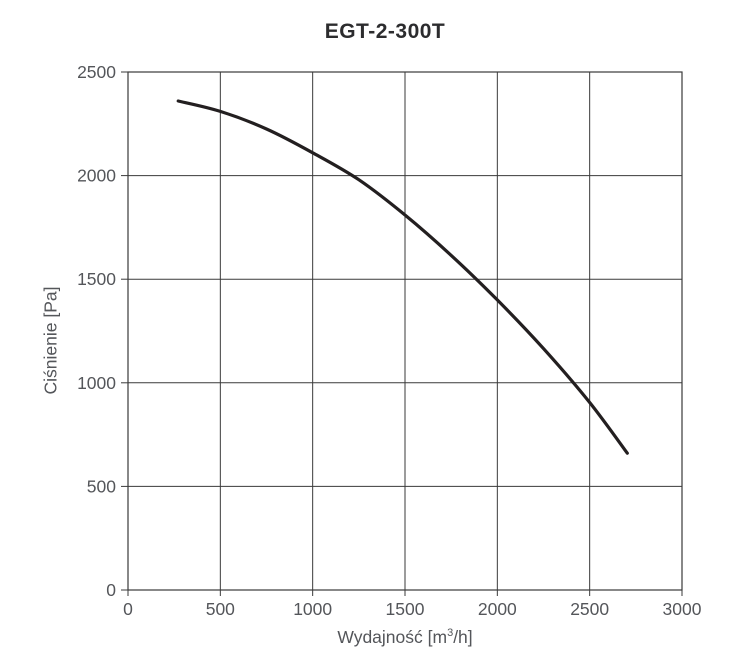  I want to click on y-tick-label: 1000, so click(96, 383).